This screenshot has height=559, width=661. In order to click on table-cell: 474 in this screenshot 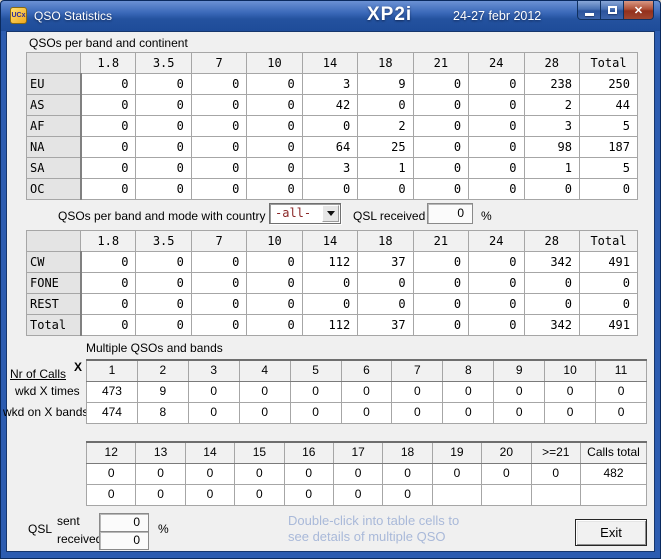, I will do `click(112, 412)`.